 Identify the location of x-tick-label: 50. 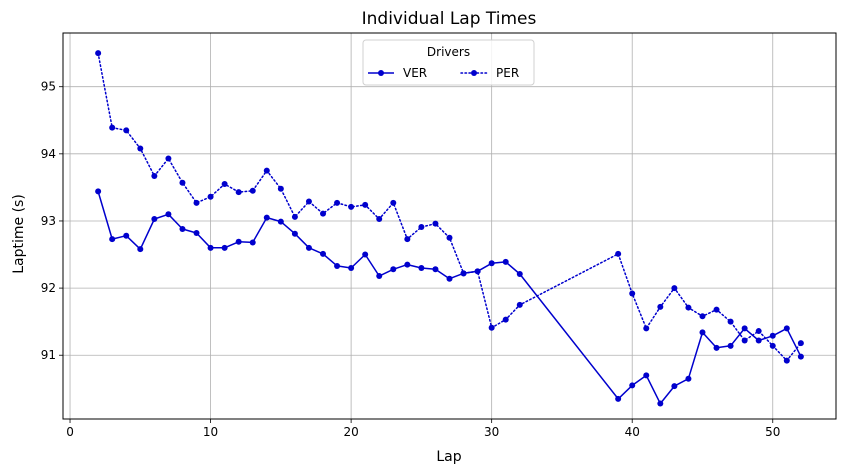
(772, 432).